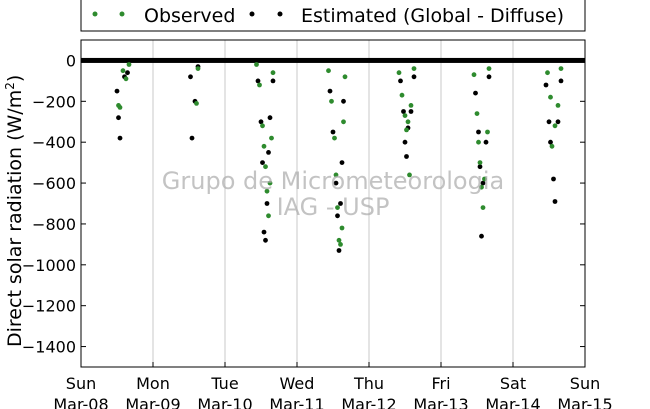  What do you see at coordinates (153, 383) in the screenshot?
I see `x-tick-label-day: Mon` at bounding box center [153, 383].